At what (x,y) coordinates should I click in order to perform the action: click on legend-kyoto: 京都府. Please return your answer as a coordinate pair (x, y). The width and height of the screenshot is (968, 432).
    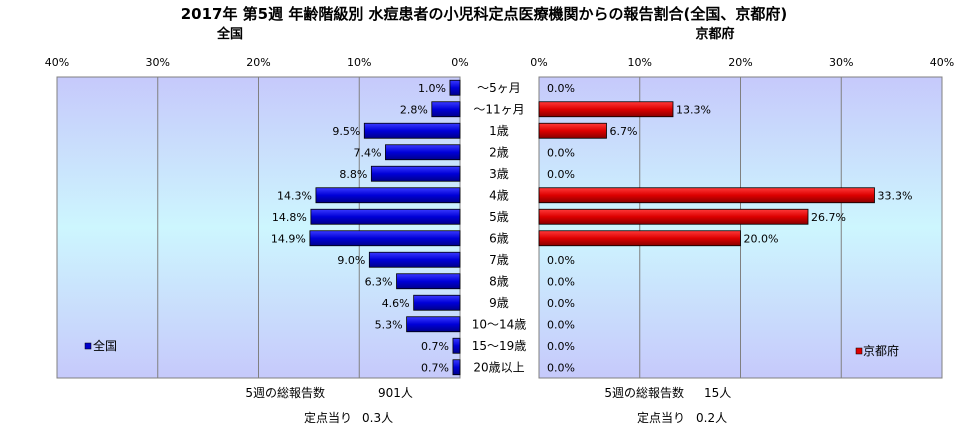
    Looking at the image, I should click on (877, 350).